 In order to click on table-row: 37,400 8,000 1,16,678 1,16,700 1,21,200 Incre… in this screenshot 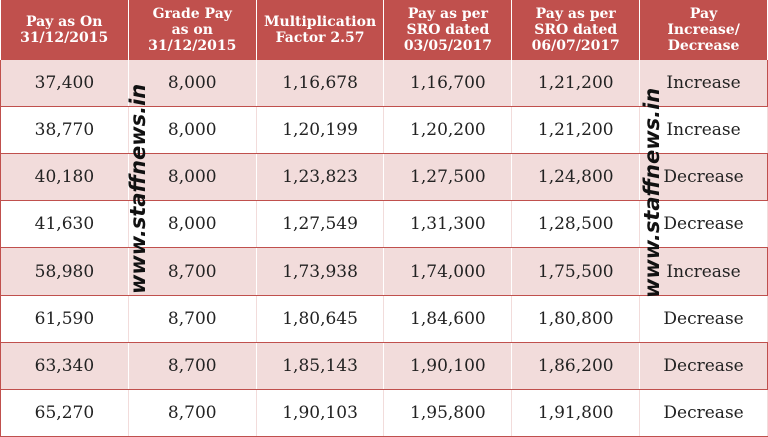, I will do `click(384, 84)`.